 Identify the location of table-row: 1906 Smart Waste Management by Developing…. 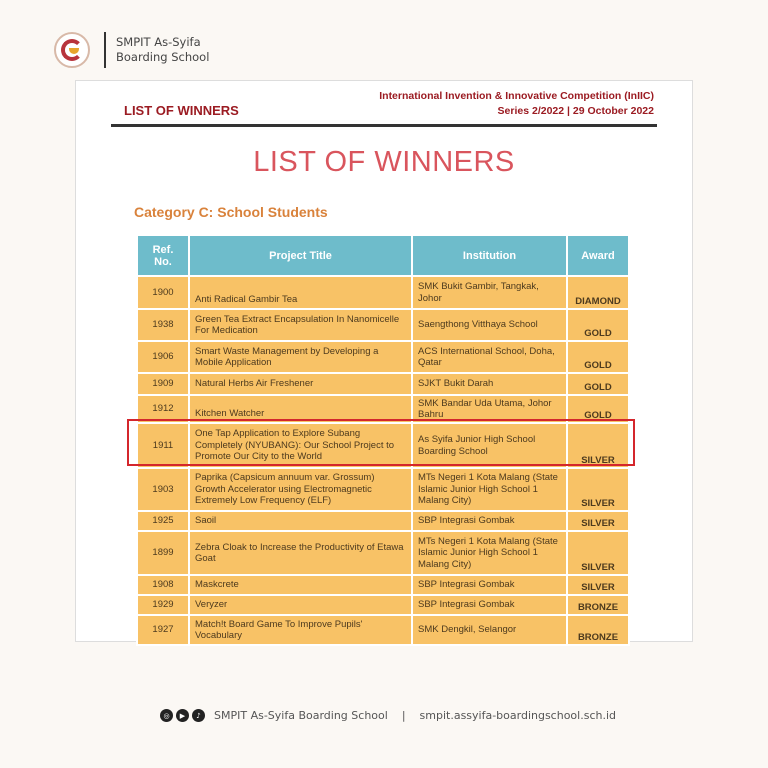
(383, 357).